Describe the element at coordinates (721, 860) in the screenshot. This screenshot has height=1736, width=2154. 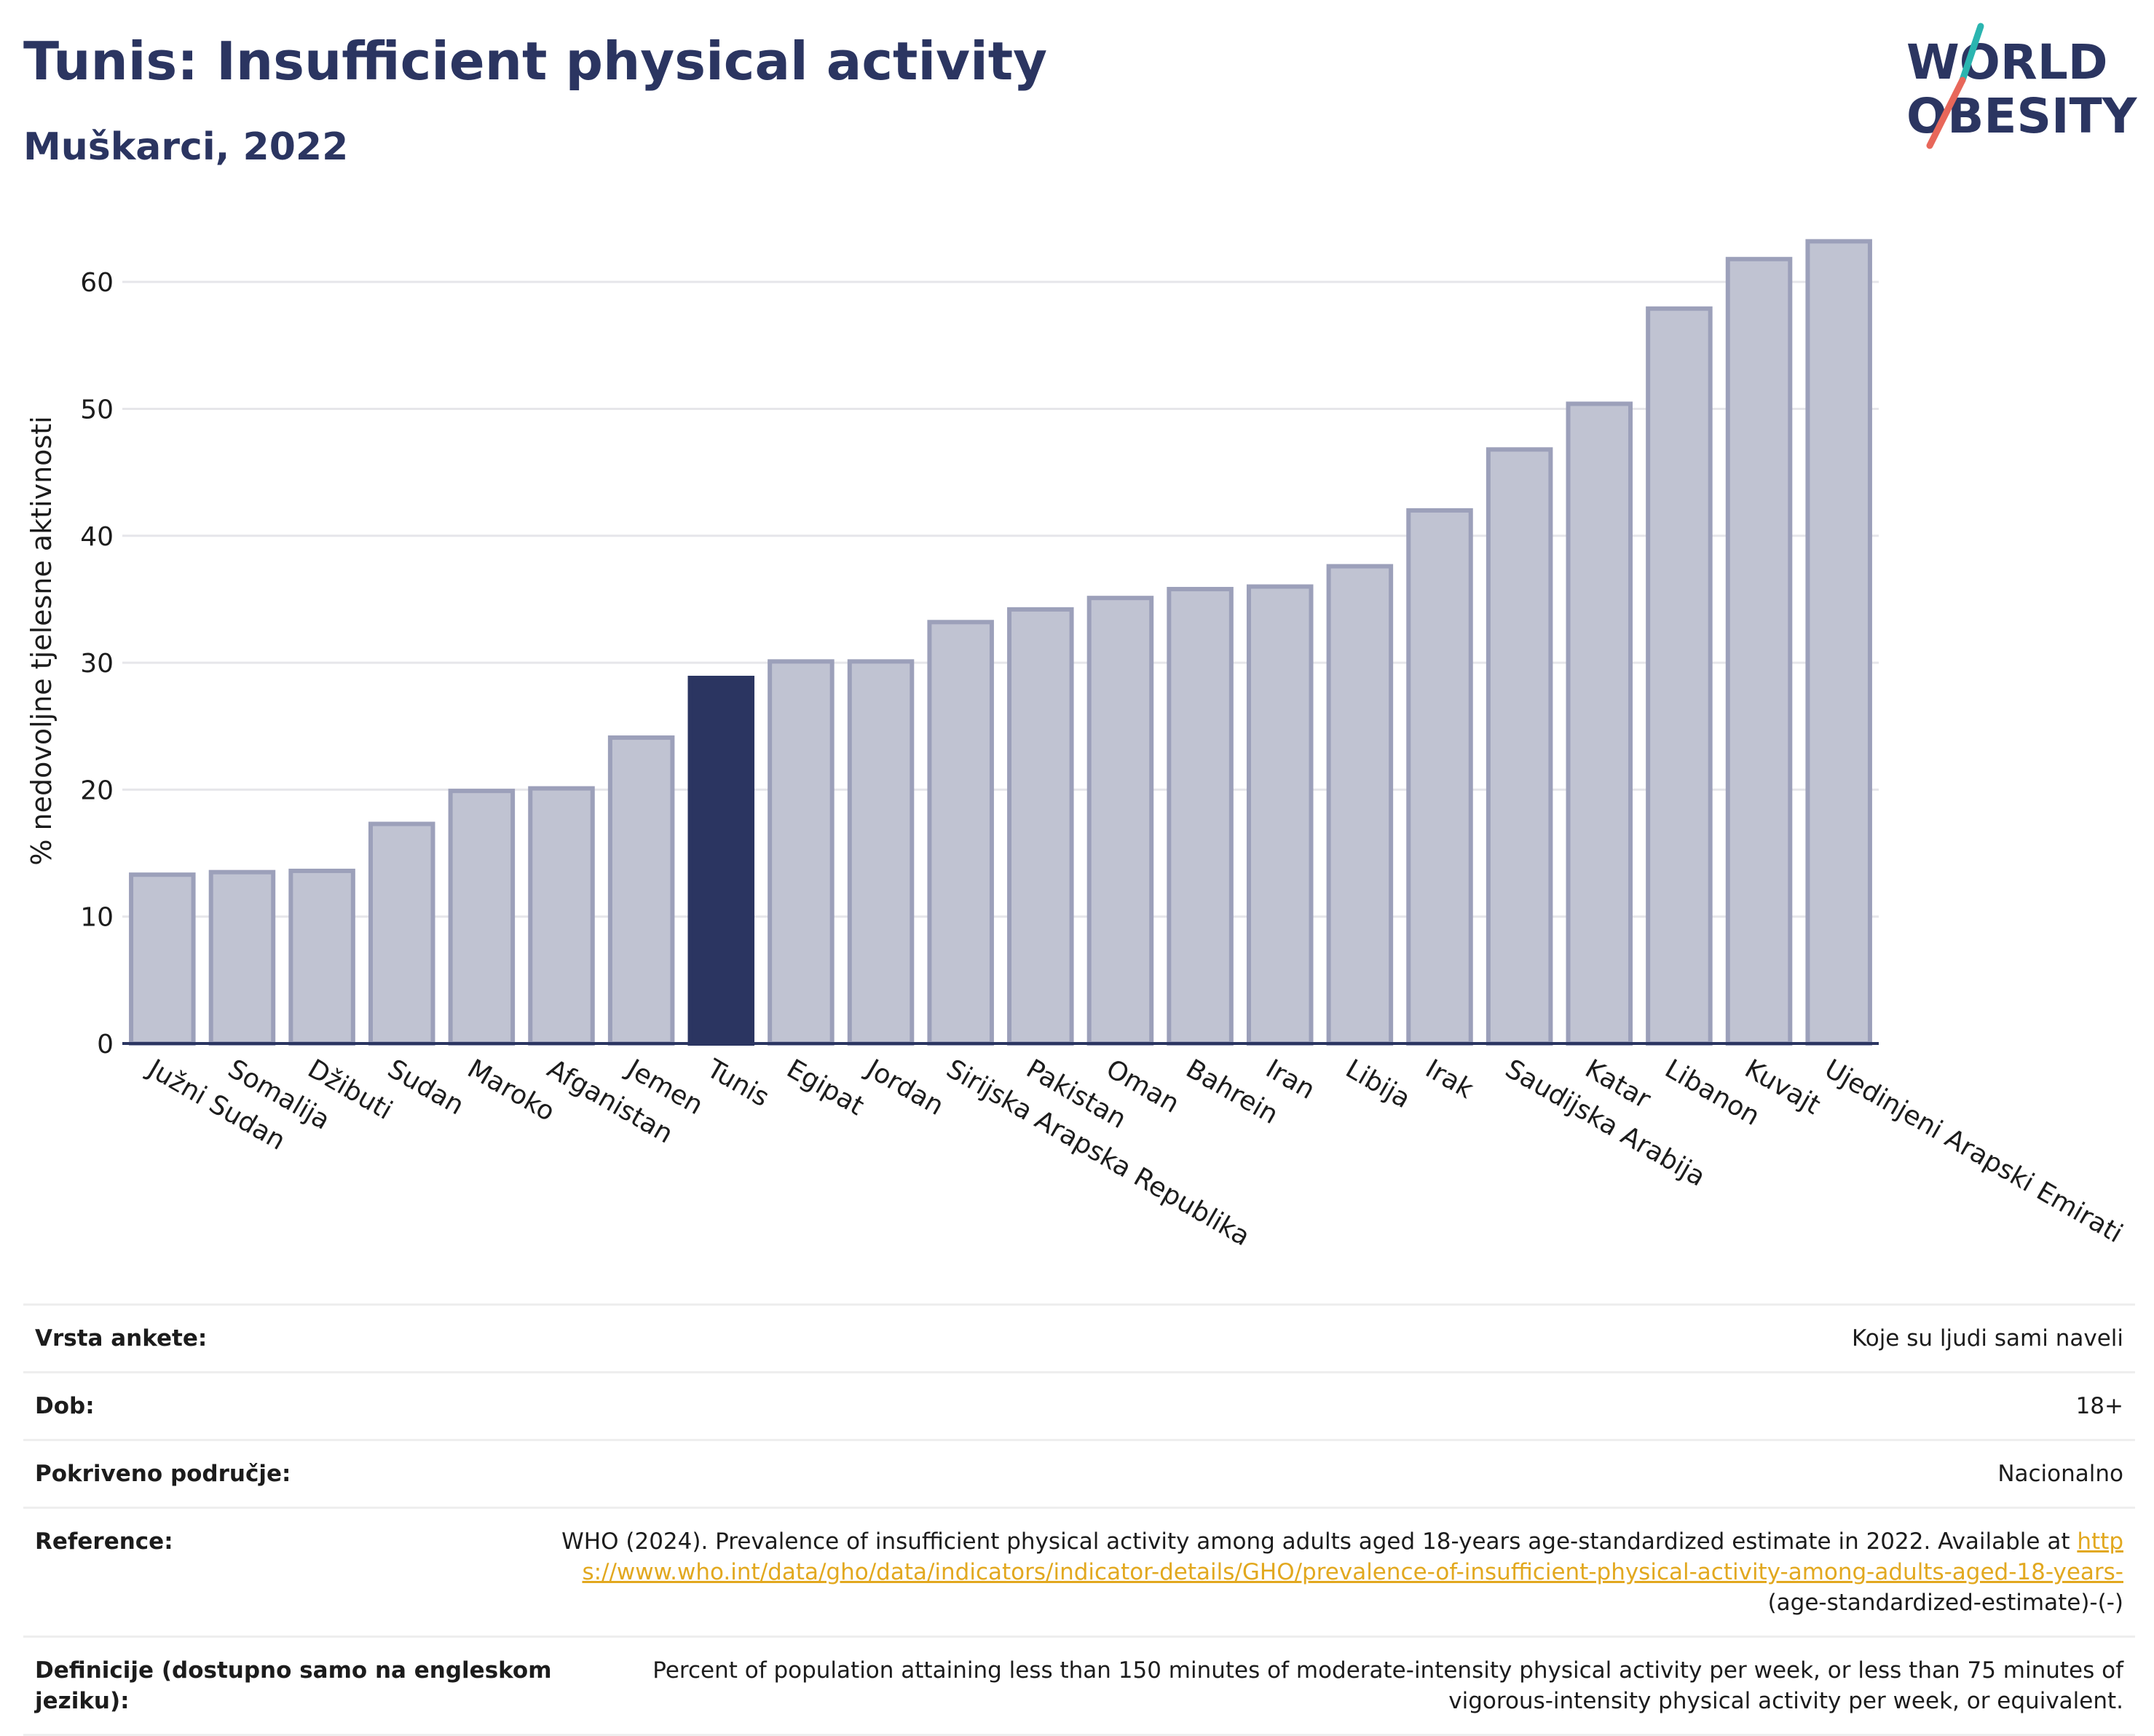
I see `bar-tunis` at that location.